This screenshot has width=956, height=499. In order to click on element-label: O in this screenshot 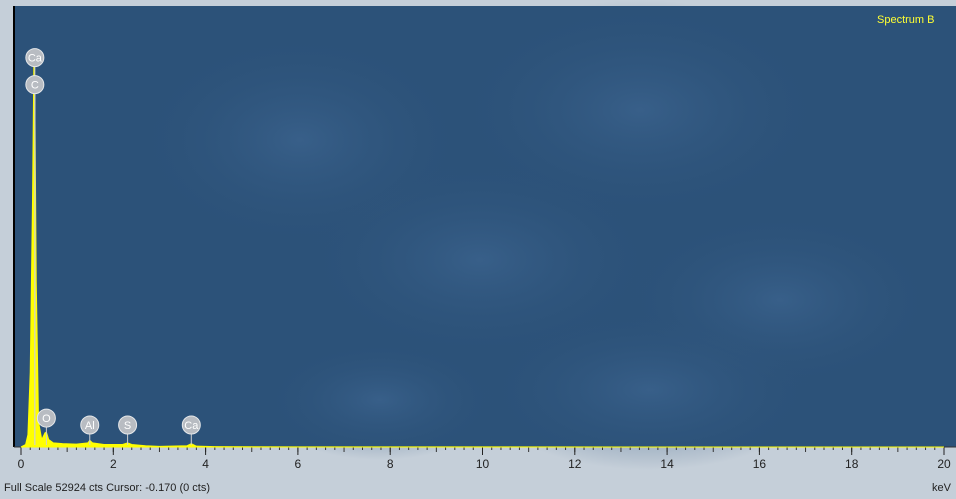, I will do `click(46, 419)`.